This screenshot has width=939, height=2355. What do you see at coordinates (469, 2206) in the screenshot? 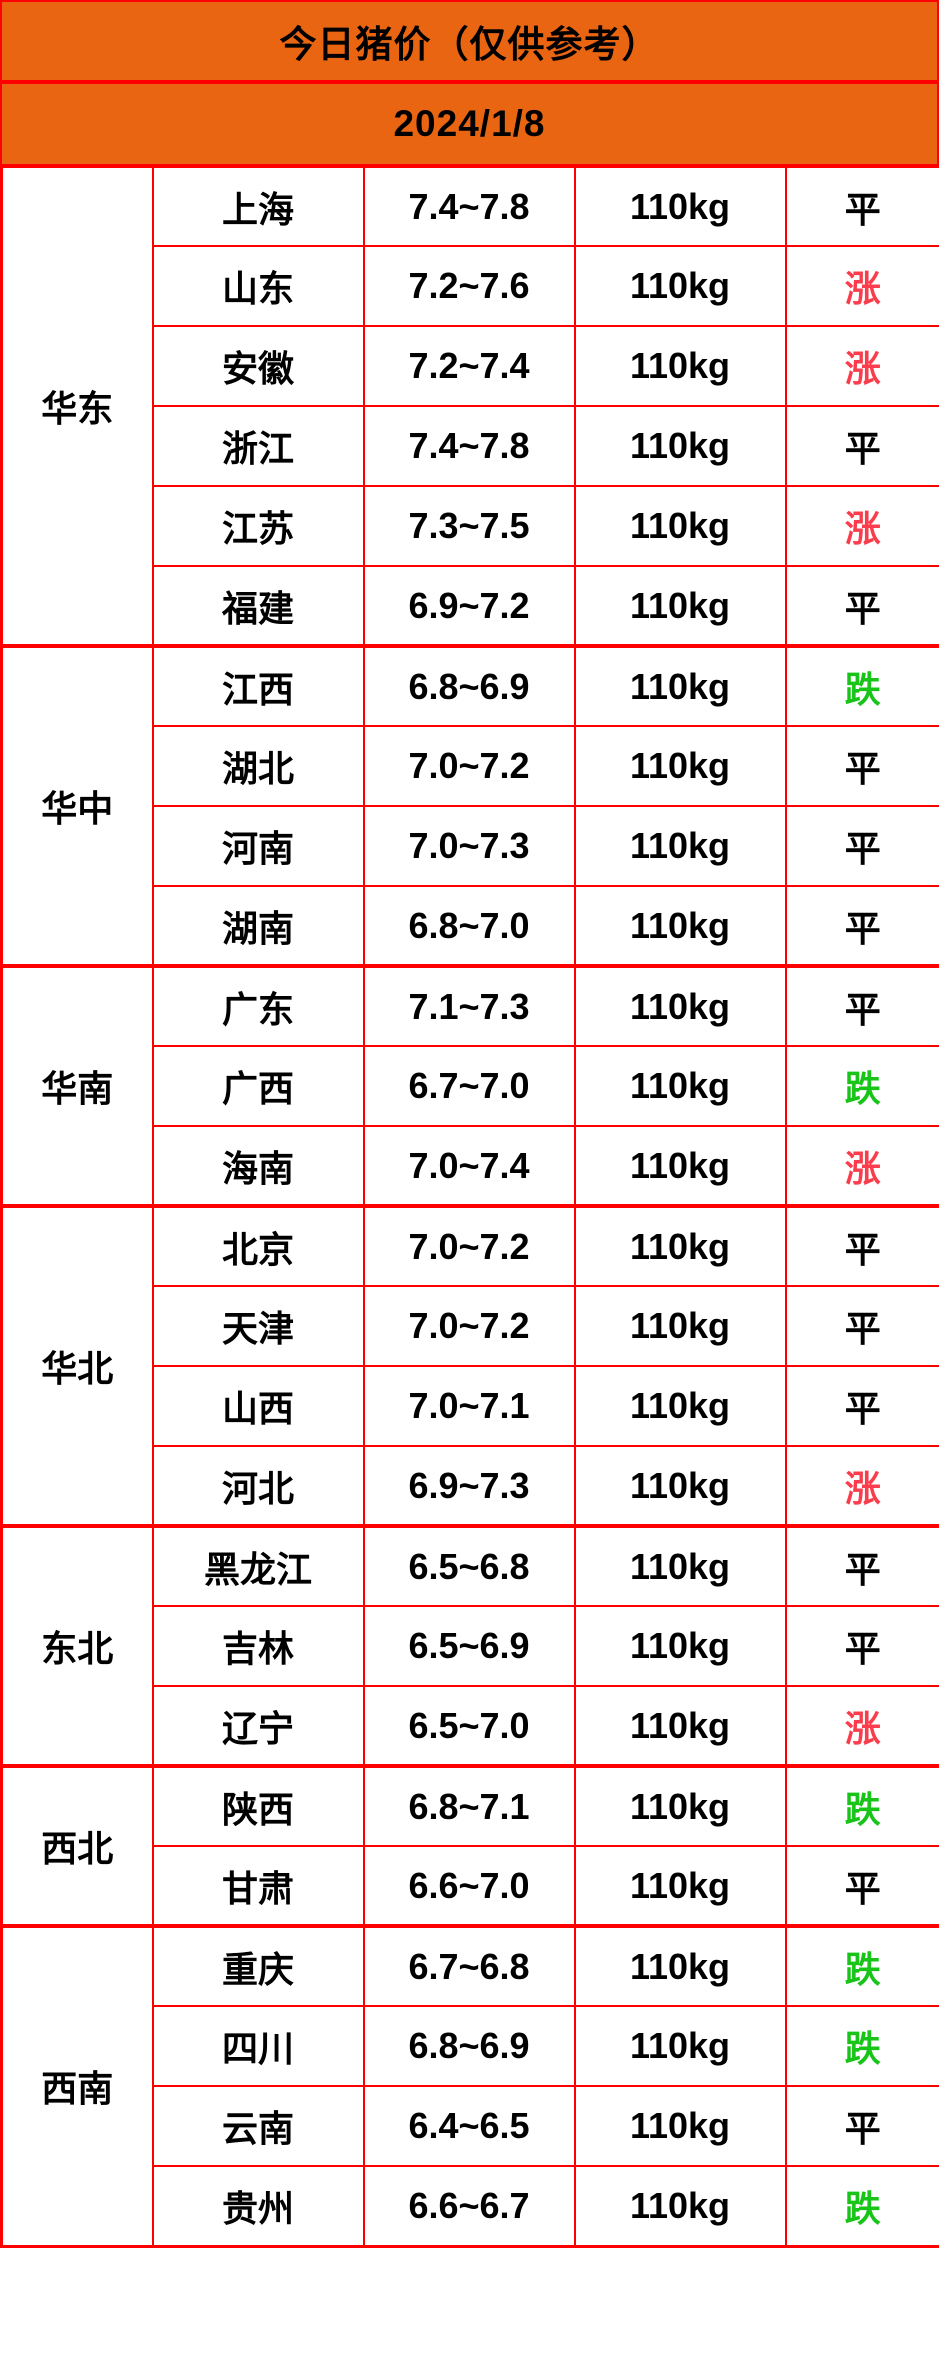
I see `price-cell: 6.6~6.7` at bounding box center [469, 2206].